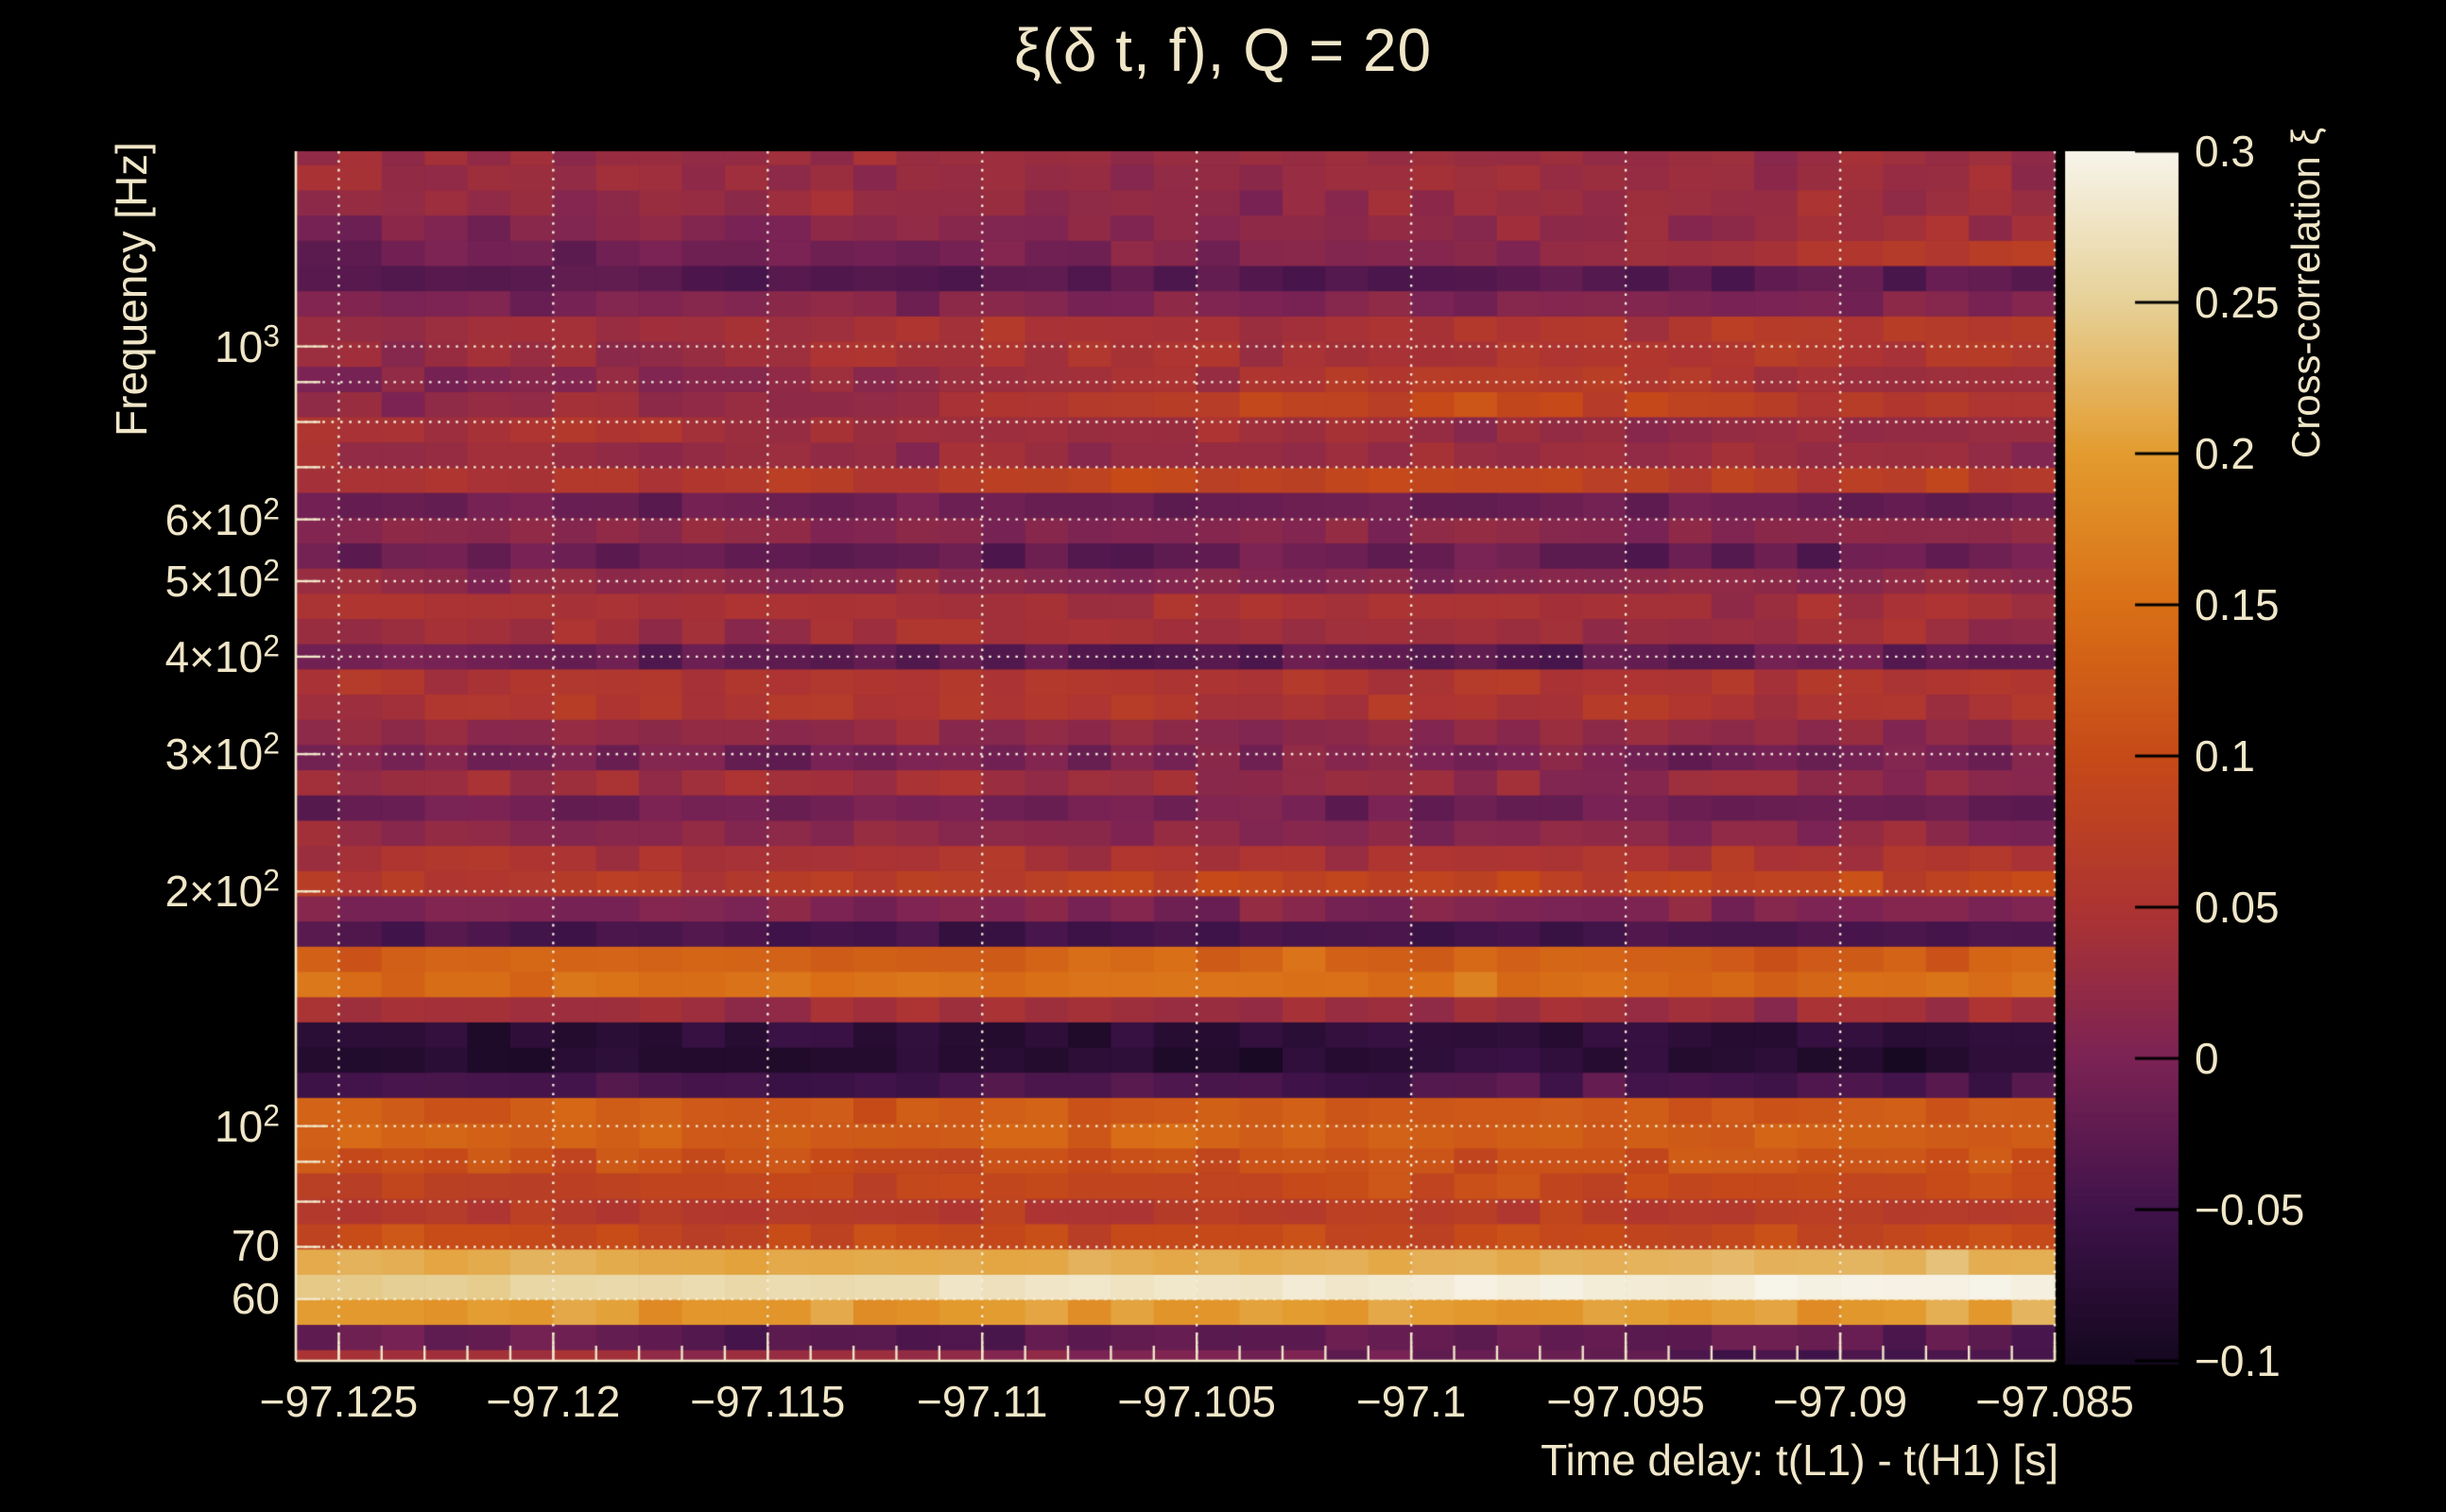 This screenshot has height=1512, width=2446. I want to click on colorbar-tick-label: 0.2, so click(2225, 453).